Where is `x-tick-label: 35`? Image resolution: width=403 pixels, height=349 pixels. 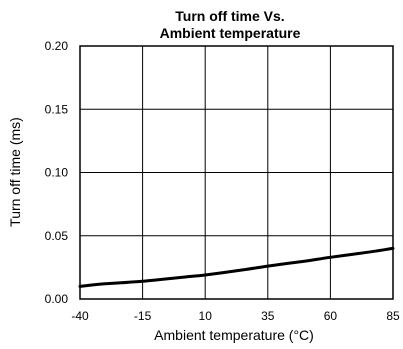
x-tick-label: 35 is located at coordinates (268, 316).